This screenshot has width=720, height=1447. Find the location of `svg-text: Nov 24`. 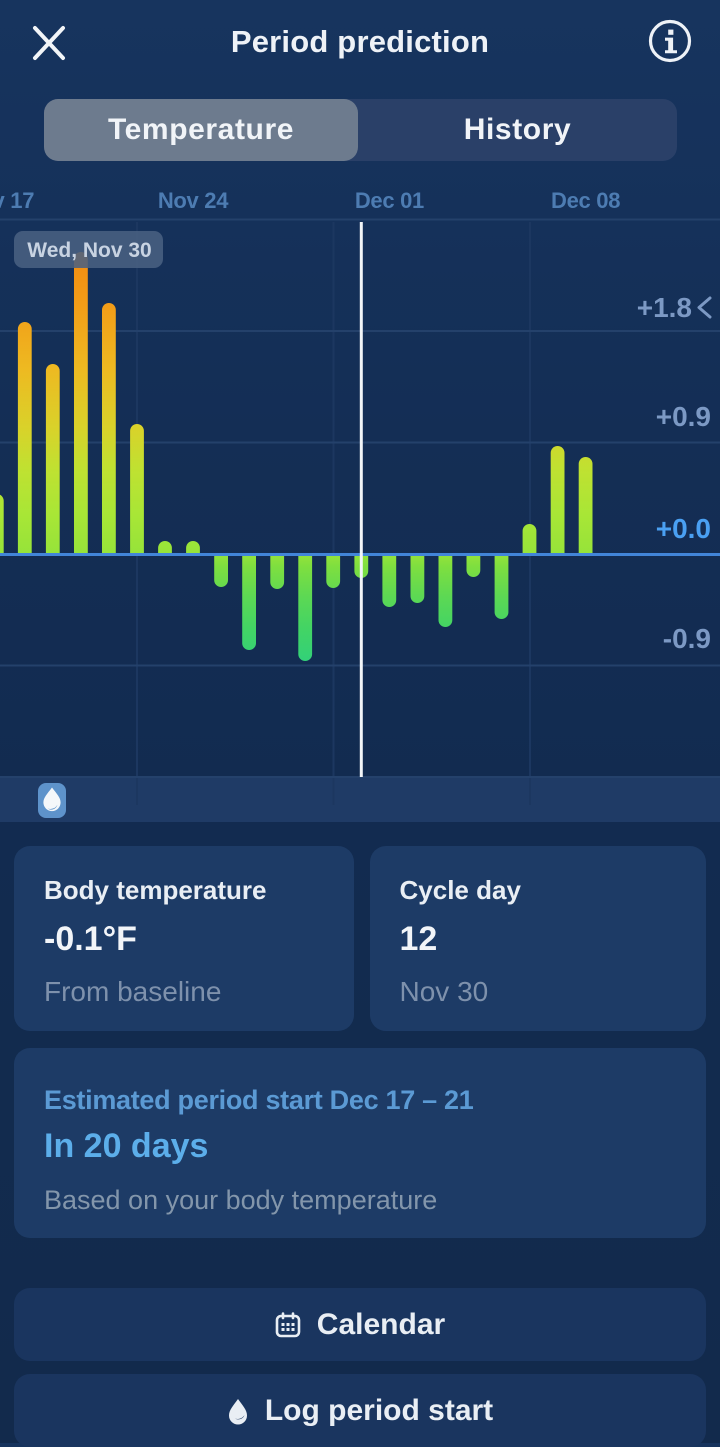

svg-text: Nov 24 is located at coordinates (193, 200).